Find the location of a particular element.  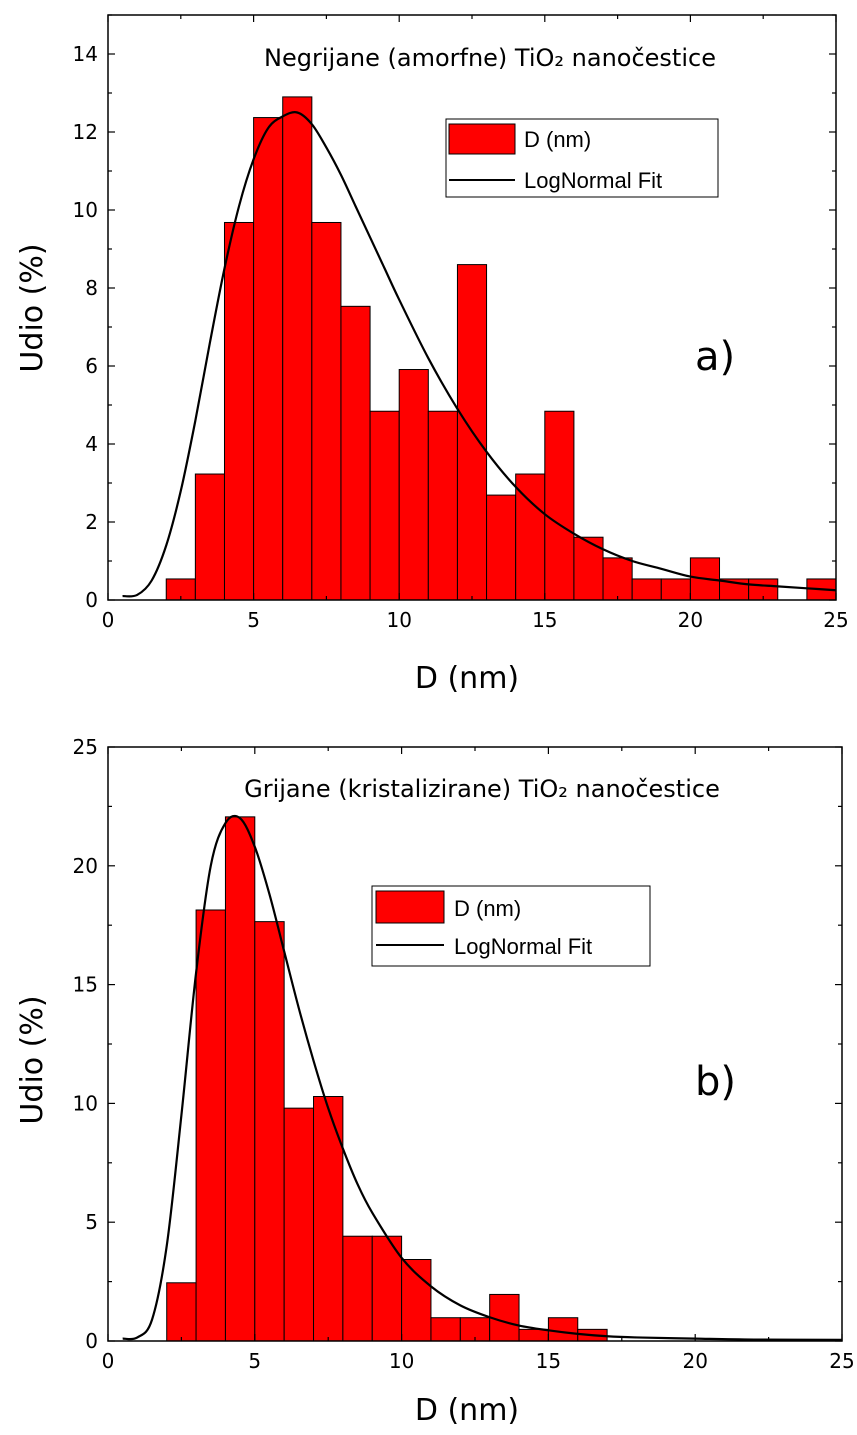

y-tick-label: 14 is located at coordinates (85, 54).